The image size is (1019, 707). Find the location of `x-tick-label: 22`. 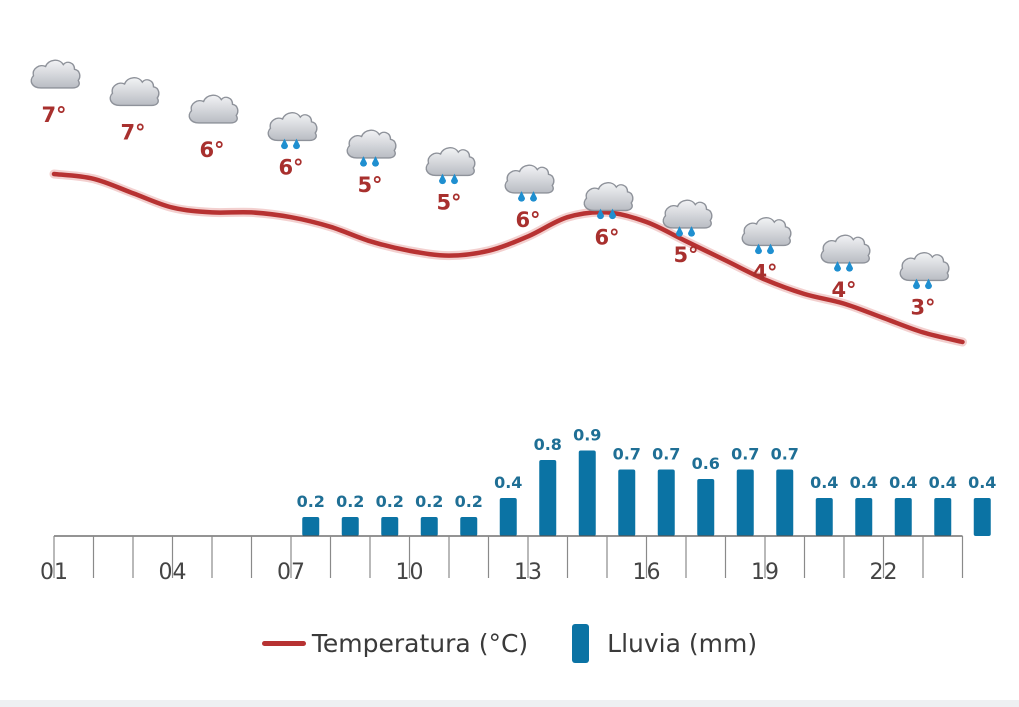

x-tick-label: 22 is located at coordinates (884, 572).